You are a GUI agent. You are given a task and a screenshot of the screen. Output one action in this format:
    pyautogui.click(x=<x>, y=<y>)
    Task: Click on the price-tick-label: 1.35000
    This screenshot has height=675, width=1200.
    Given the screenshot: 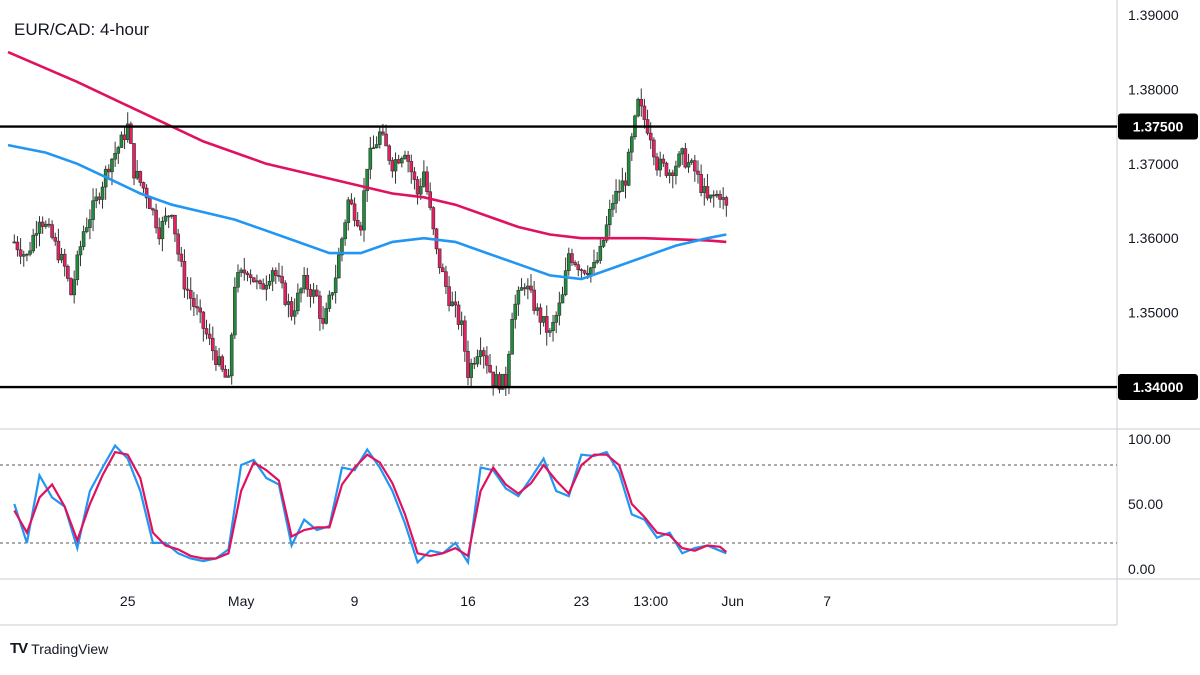 What is the action you would take?
    pyautogui.click(x=1153, y=313)
    